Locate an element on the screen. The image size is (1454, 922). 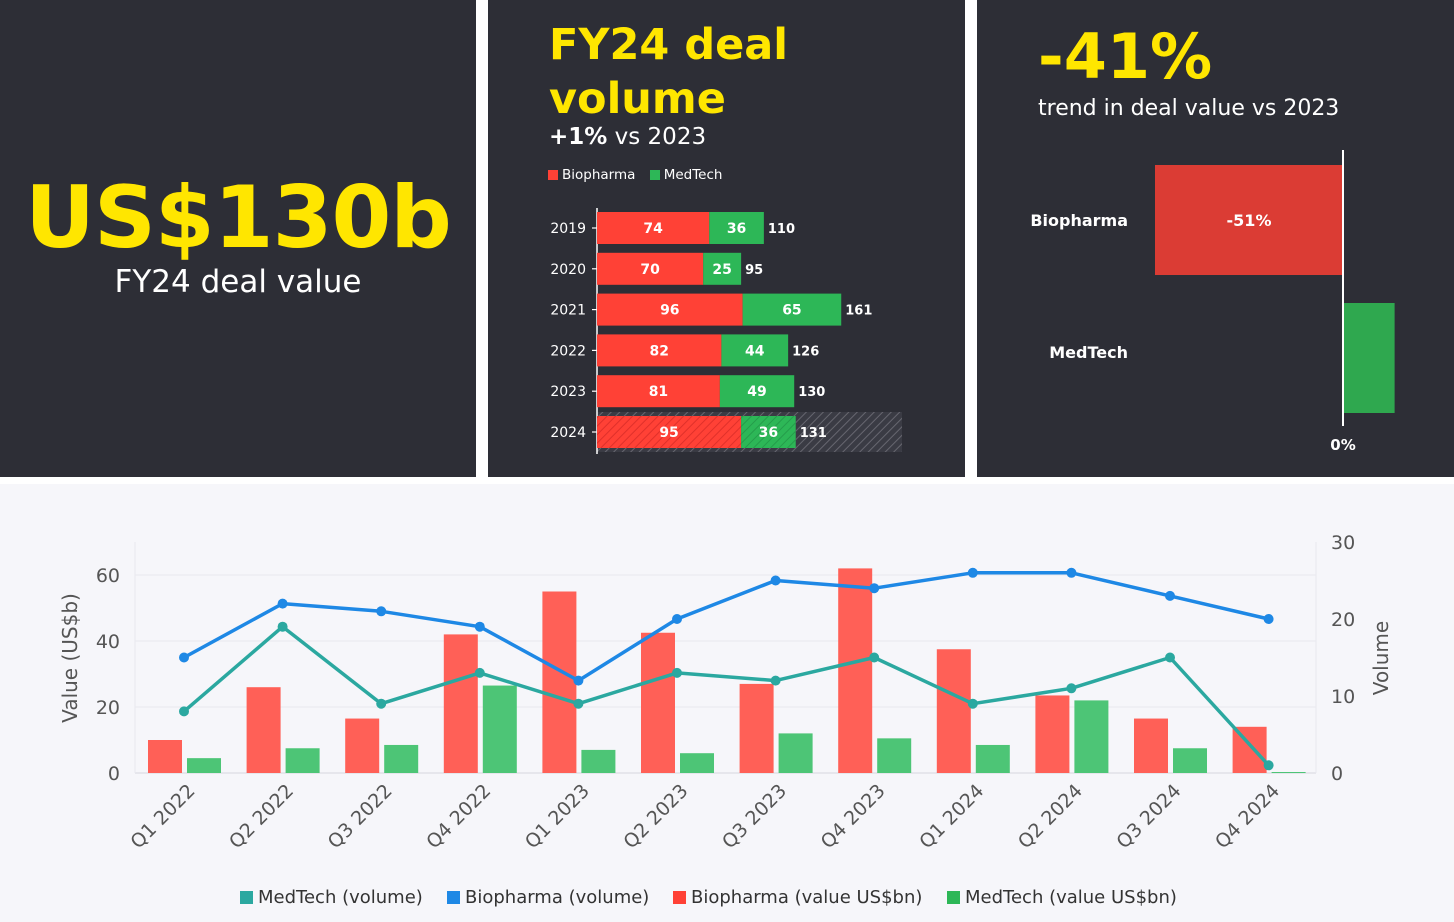
legend-label: Biopharma (value US$bn) is located at coordinates (807, 897).